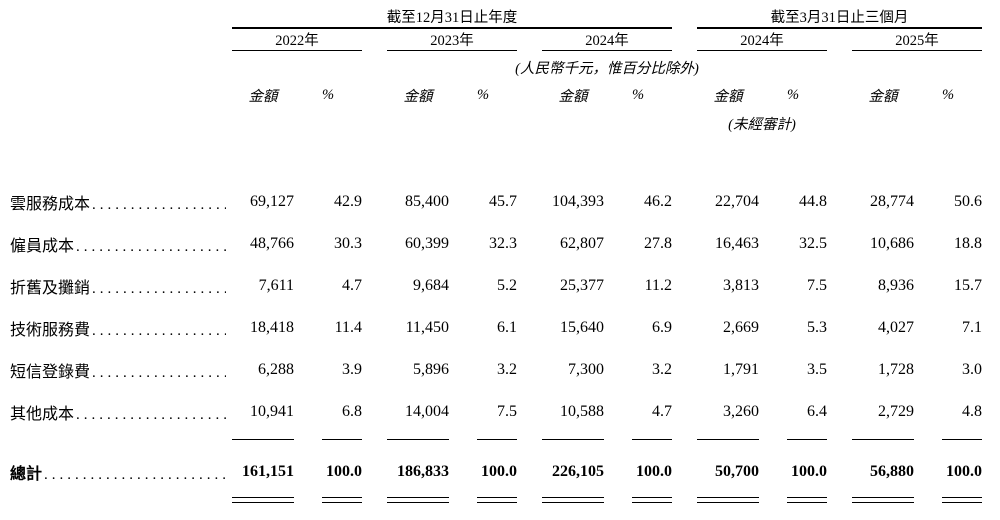  I want to click on amount-cell: 10,941, so click(272, 411).